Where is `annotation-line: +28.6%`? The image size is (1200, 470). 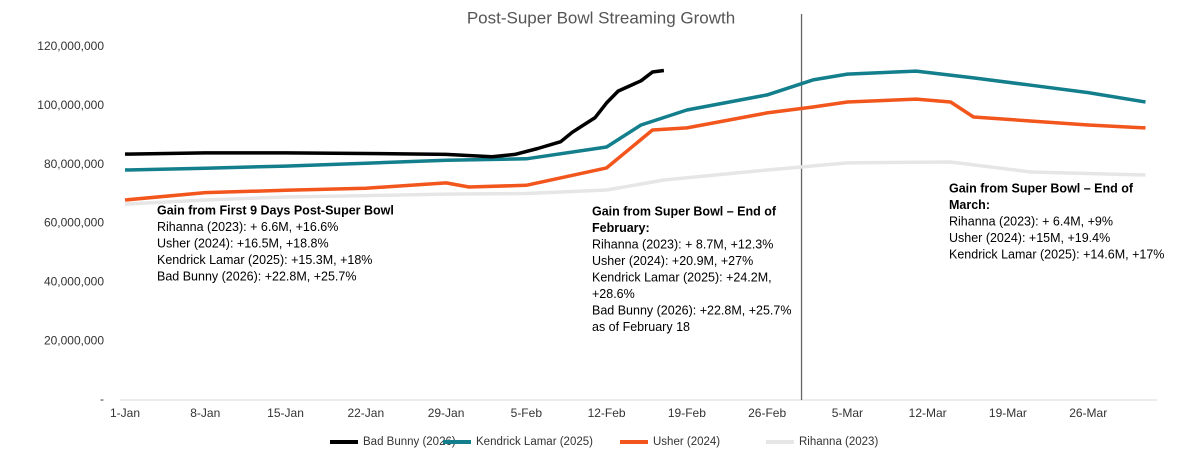 annotation-line: +28.6% is located at coordinates (613, 294).